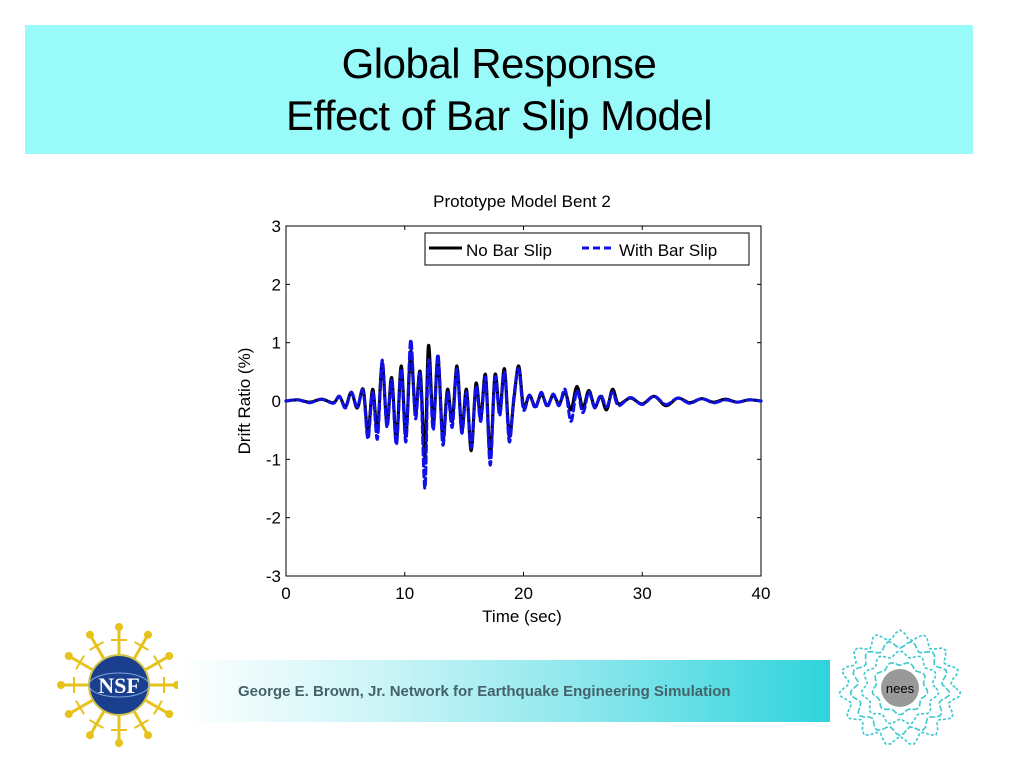  I want to click on y-tick-label: -1, so click(273, 459).